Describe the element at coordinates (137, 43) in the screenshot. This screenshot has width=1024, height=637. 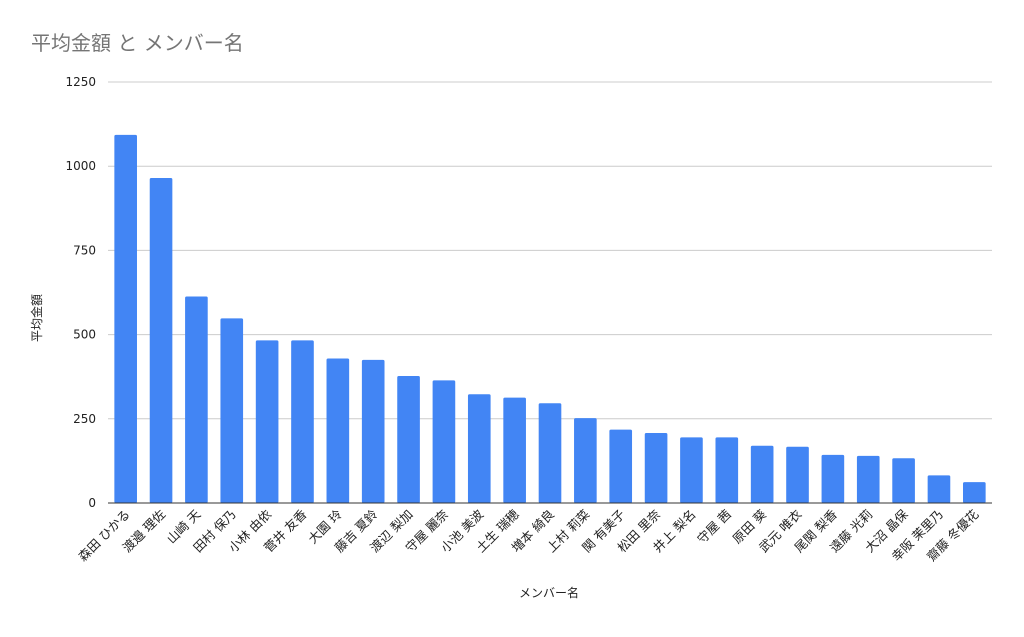
I see `chart-title: 平均金額 と メンバー名` at that location.